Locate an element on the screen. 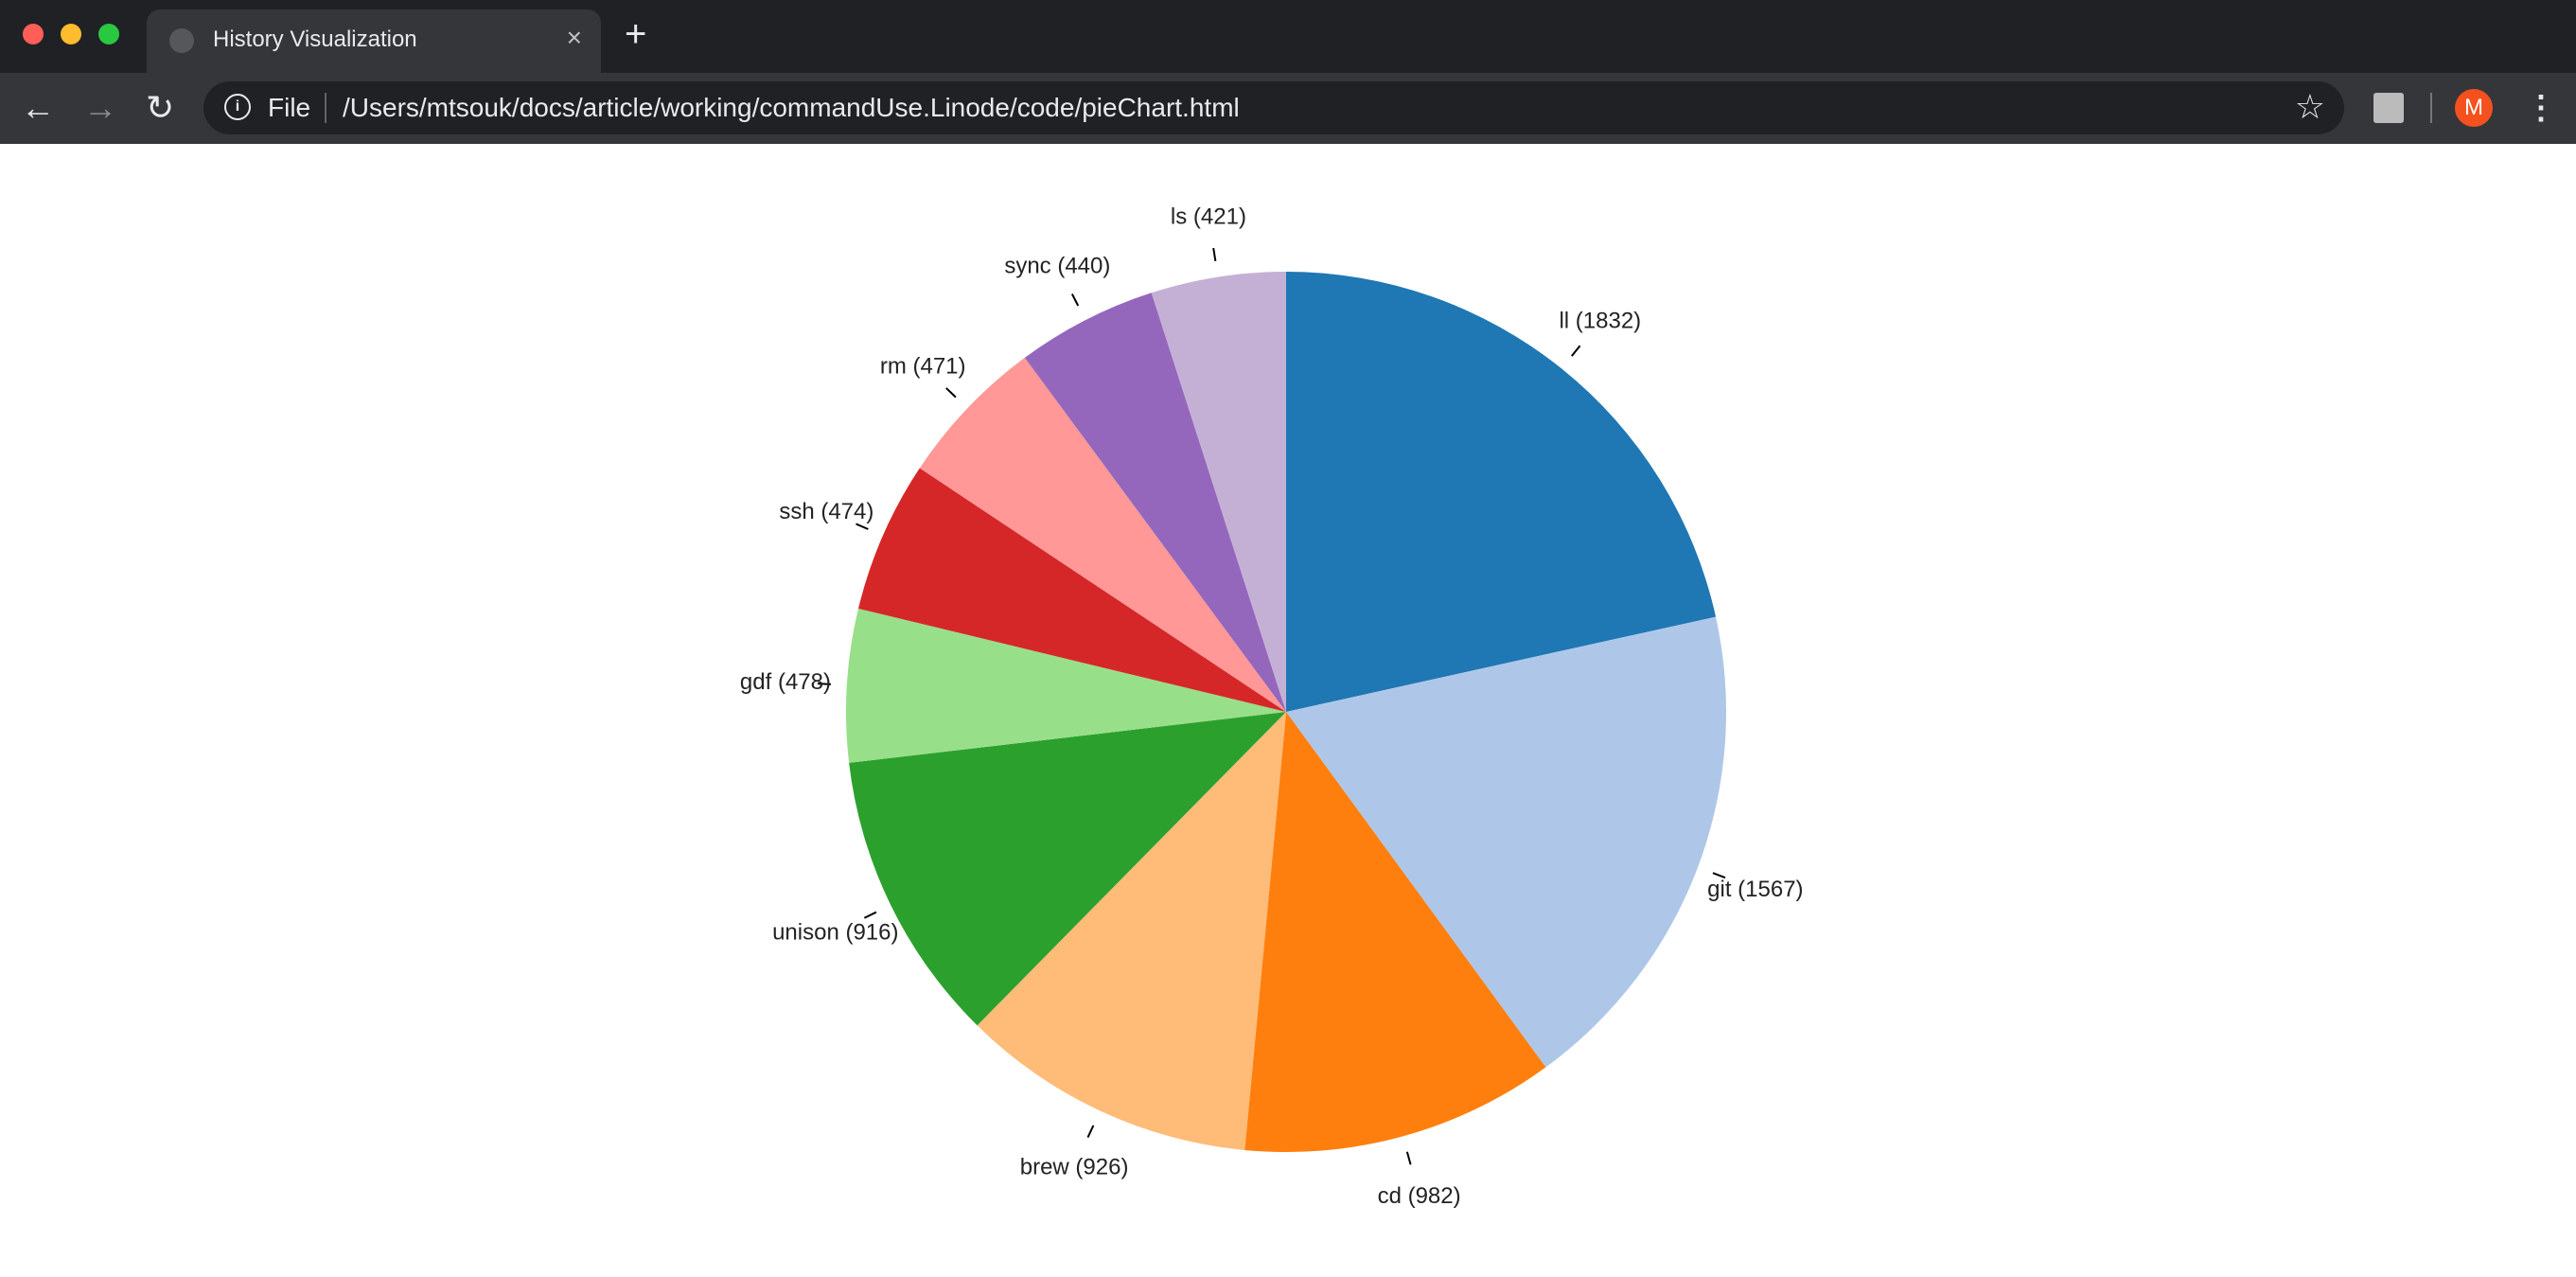 The height and width of the screenshot is (1277, 2576). close-window-button is located at coordinates (33, 34).